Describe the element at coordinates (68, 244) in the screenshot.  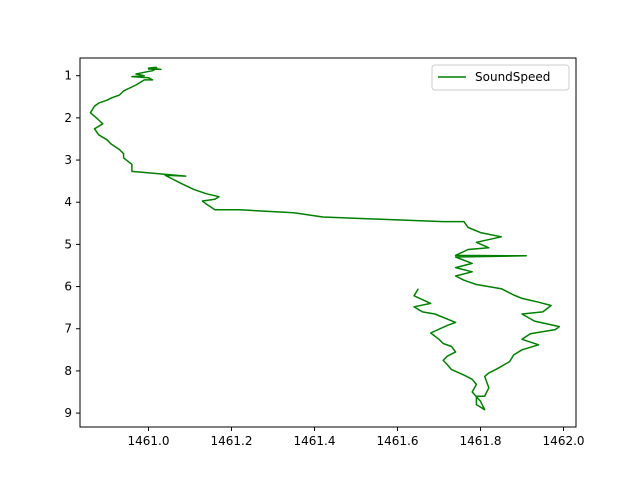
I see `y-tick-label: 5` at that location.